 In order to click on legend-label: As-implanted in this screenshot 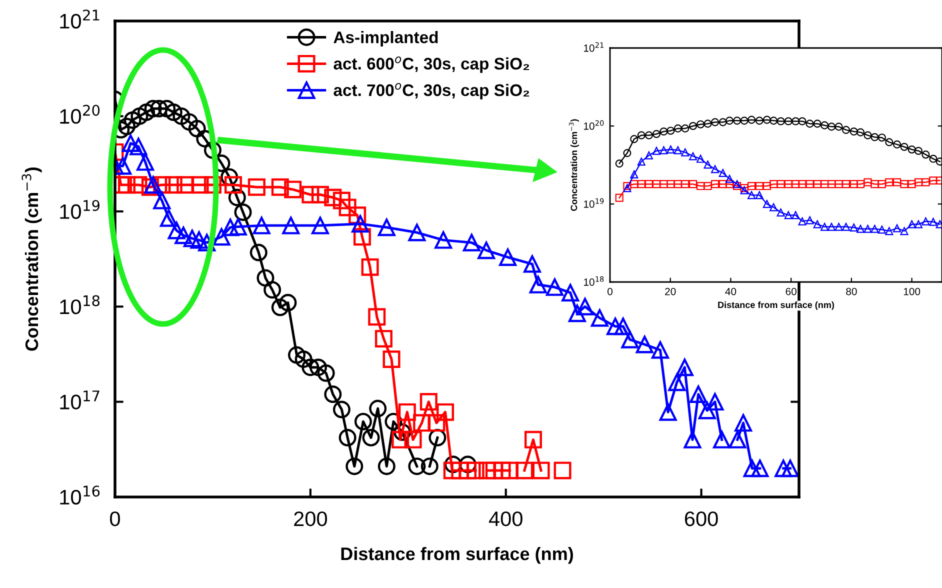, I will do `click(386, 39)`.